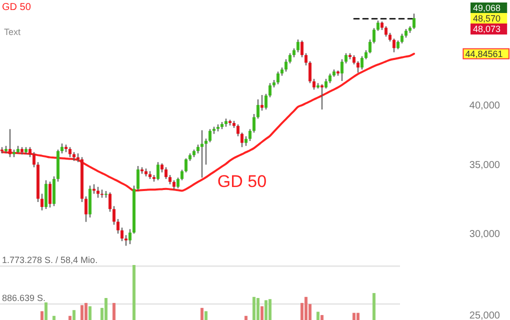 Image resolution: width=510 pixels, height=320 pixels. What do you see at coordinates (242, 182) in the screenshot?
I see `series-label: GD 50` at bounding box center [242, 182].